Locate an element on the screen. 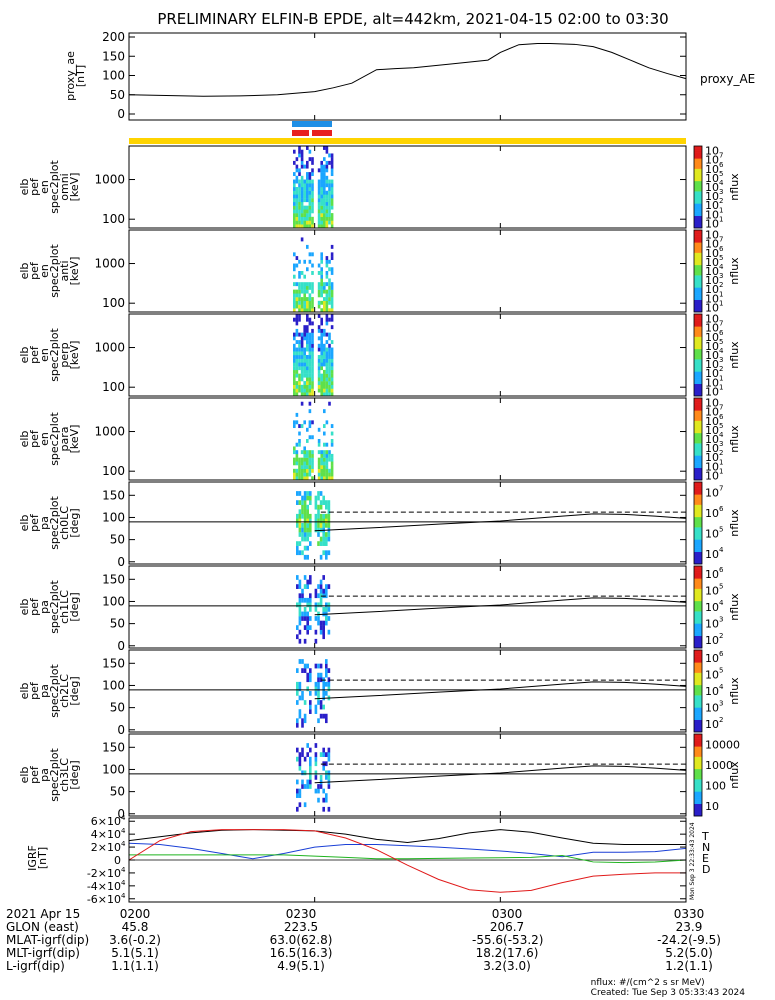 The width and height of the screenshot is (775, 1000). ae-frame is located at coordinates (407, 76).